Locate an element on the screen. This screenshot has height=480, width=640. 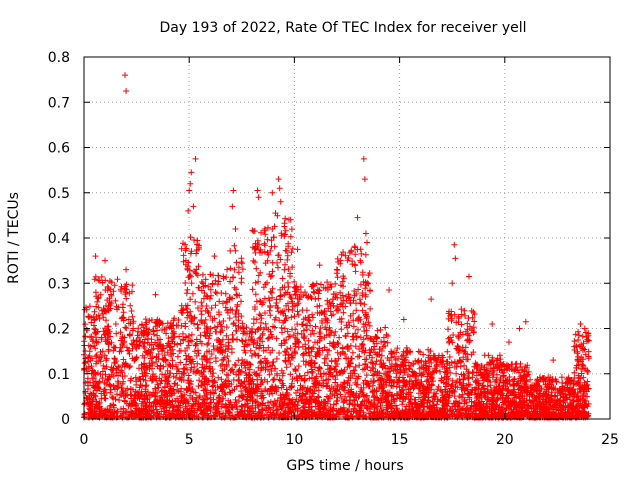
y-tick-label: 0.2 is located at coordinates (59, 330).